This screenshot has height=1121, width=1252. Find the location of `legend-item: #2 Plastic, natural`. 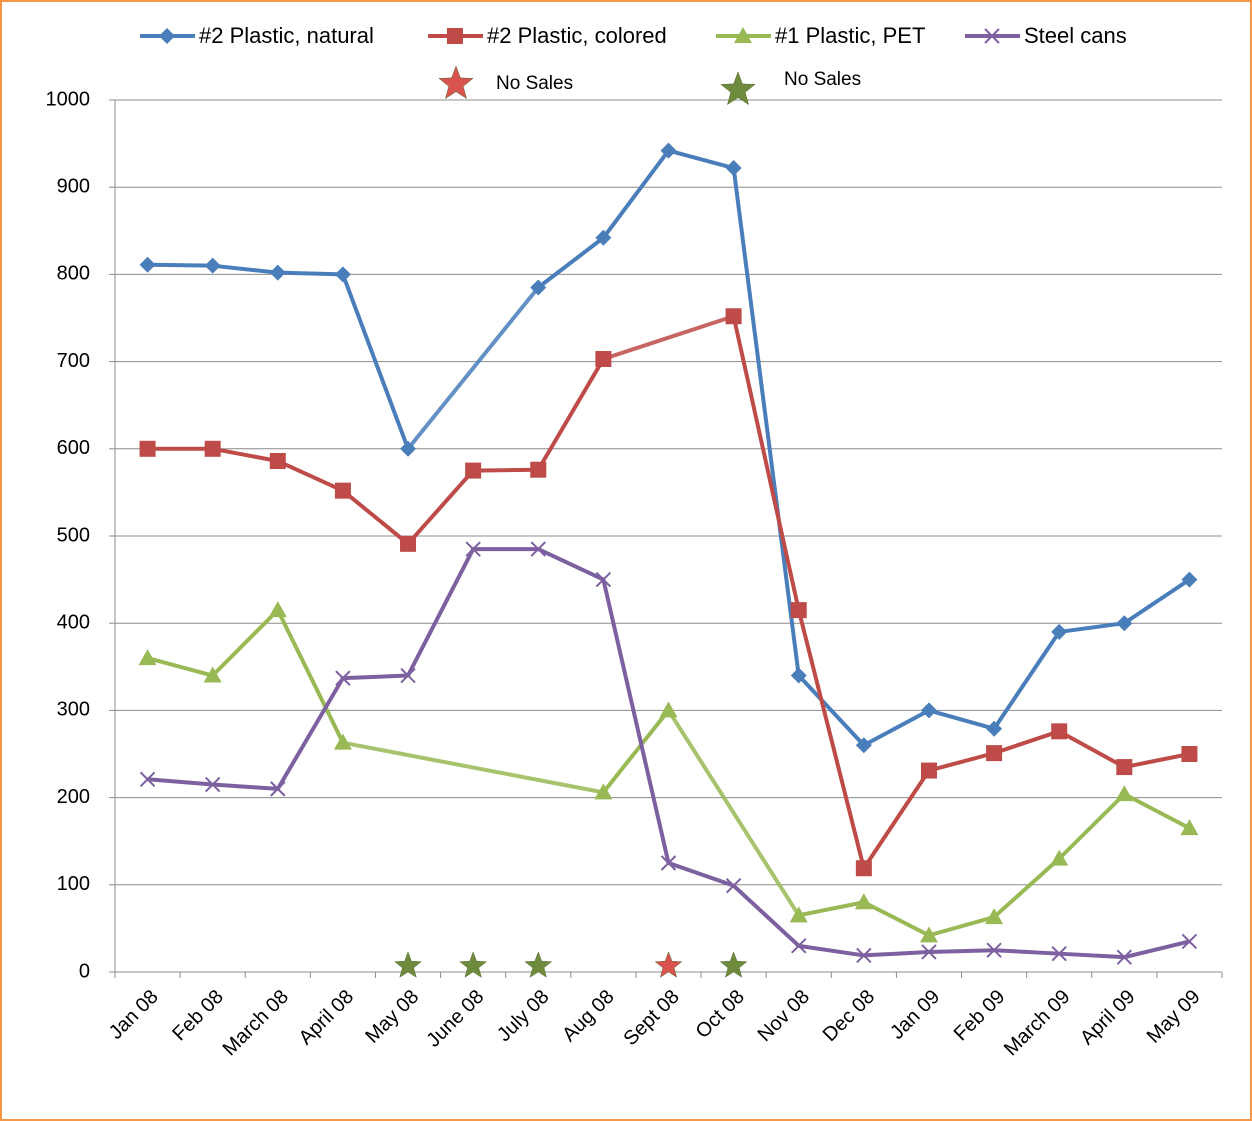

legend-item: #2 Plastic, natural is located at coordinates (257, 35).